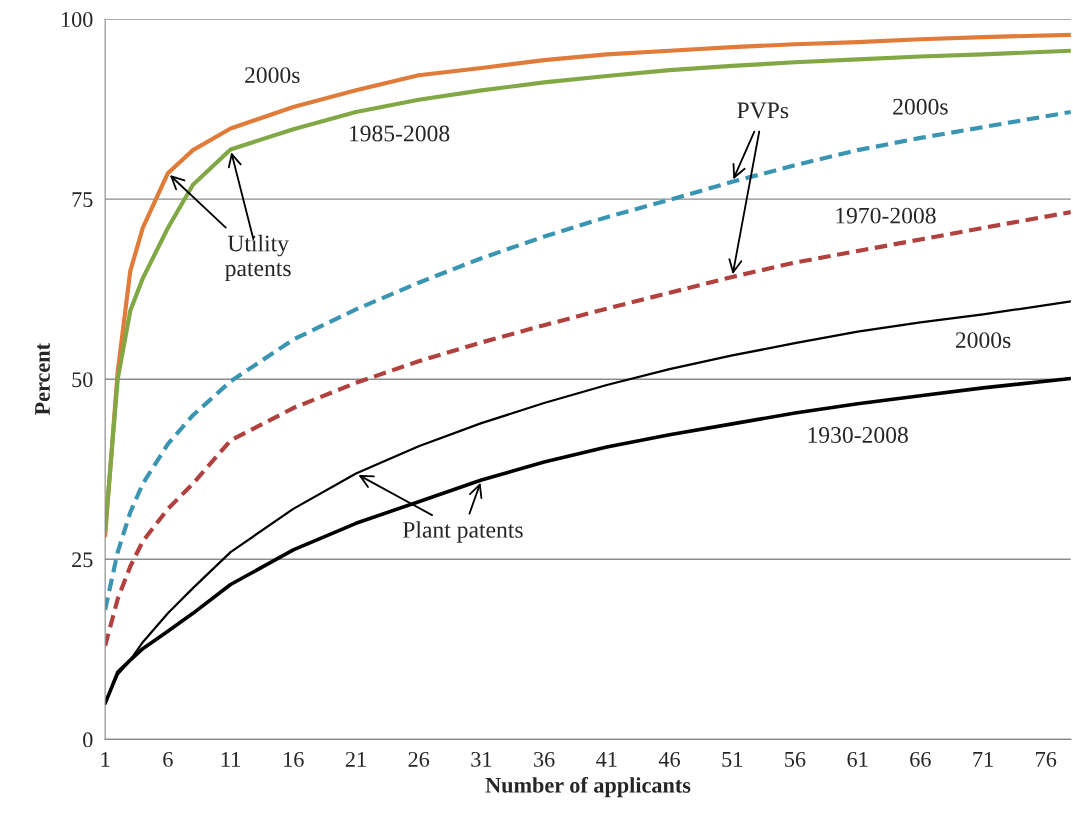 The image size is (1073, 828). What do you see at coordinates (920, 759) in the screenshot?
I see `x-tick-label: 66` at bounding box center [920, 759].